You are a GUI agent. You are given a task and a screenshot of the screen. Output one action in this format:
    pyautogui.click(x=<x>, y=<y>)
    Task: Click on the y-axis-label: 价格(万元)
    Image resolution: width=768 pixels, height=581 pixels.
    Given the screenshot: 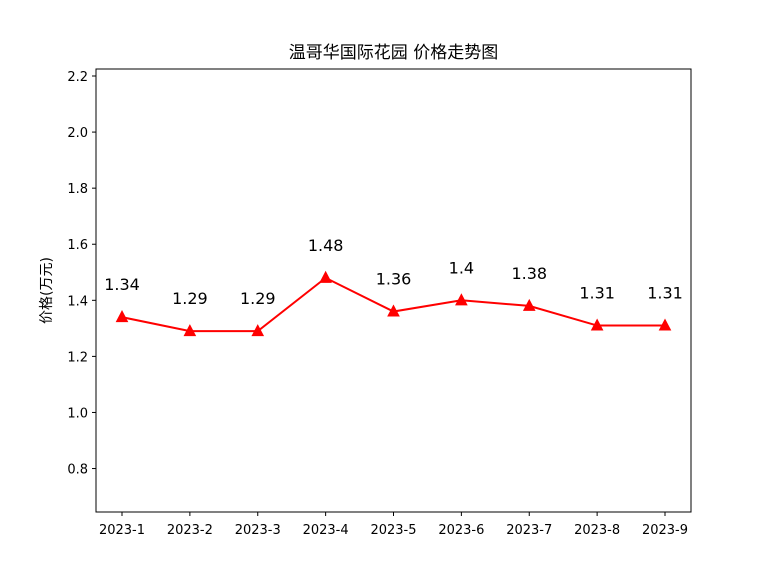 What is the action you would take?
    pyautogui.click(x=47, y=290)
    